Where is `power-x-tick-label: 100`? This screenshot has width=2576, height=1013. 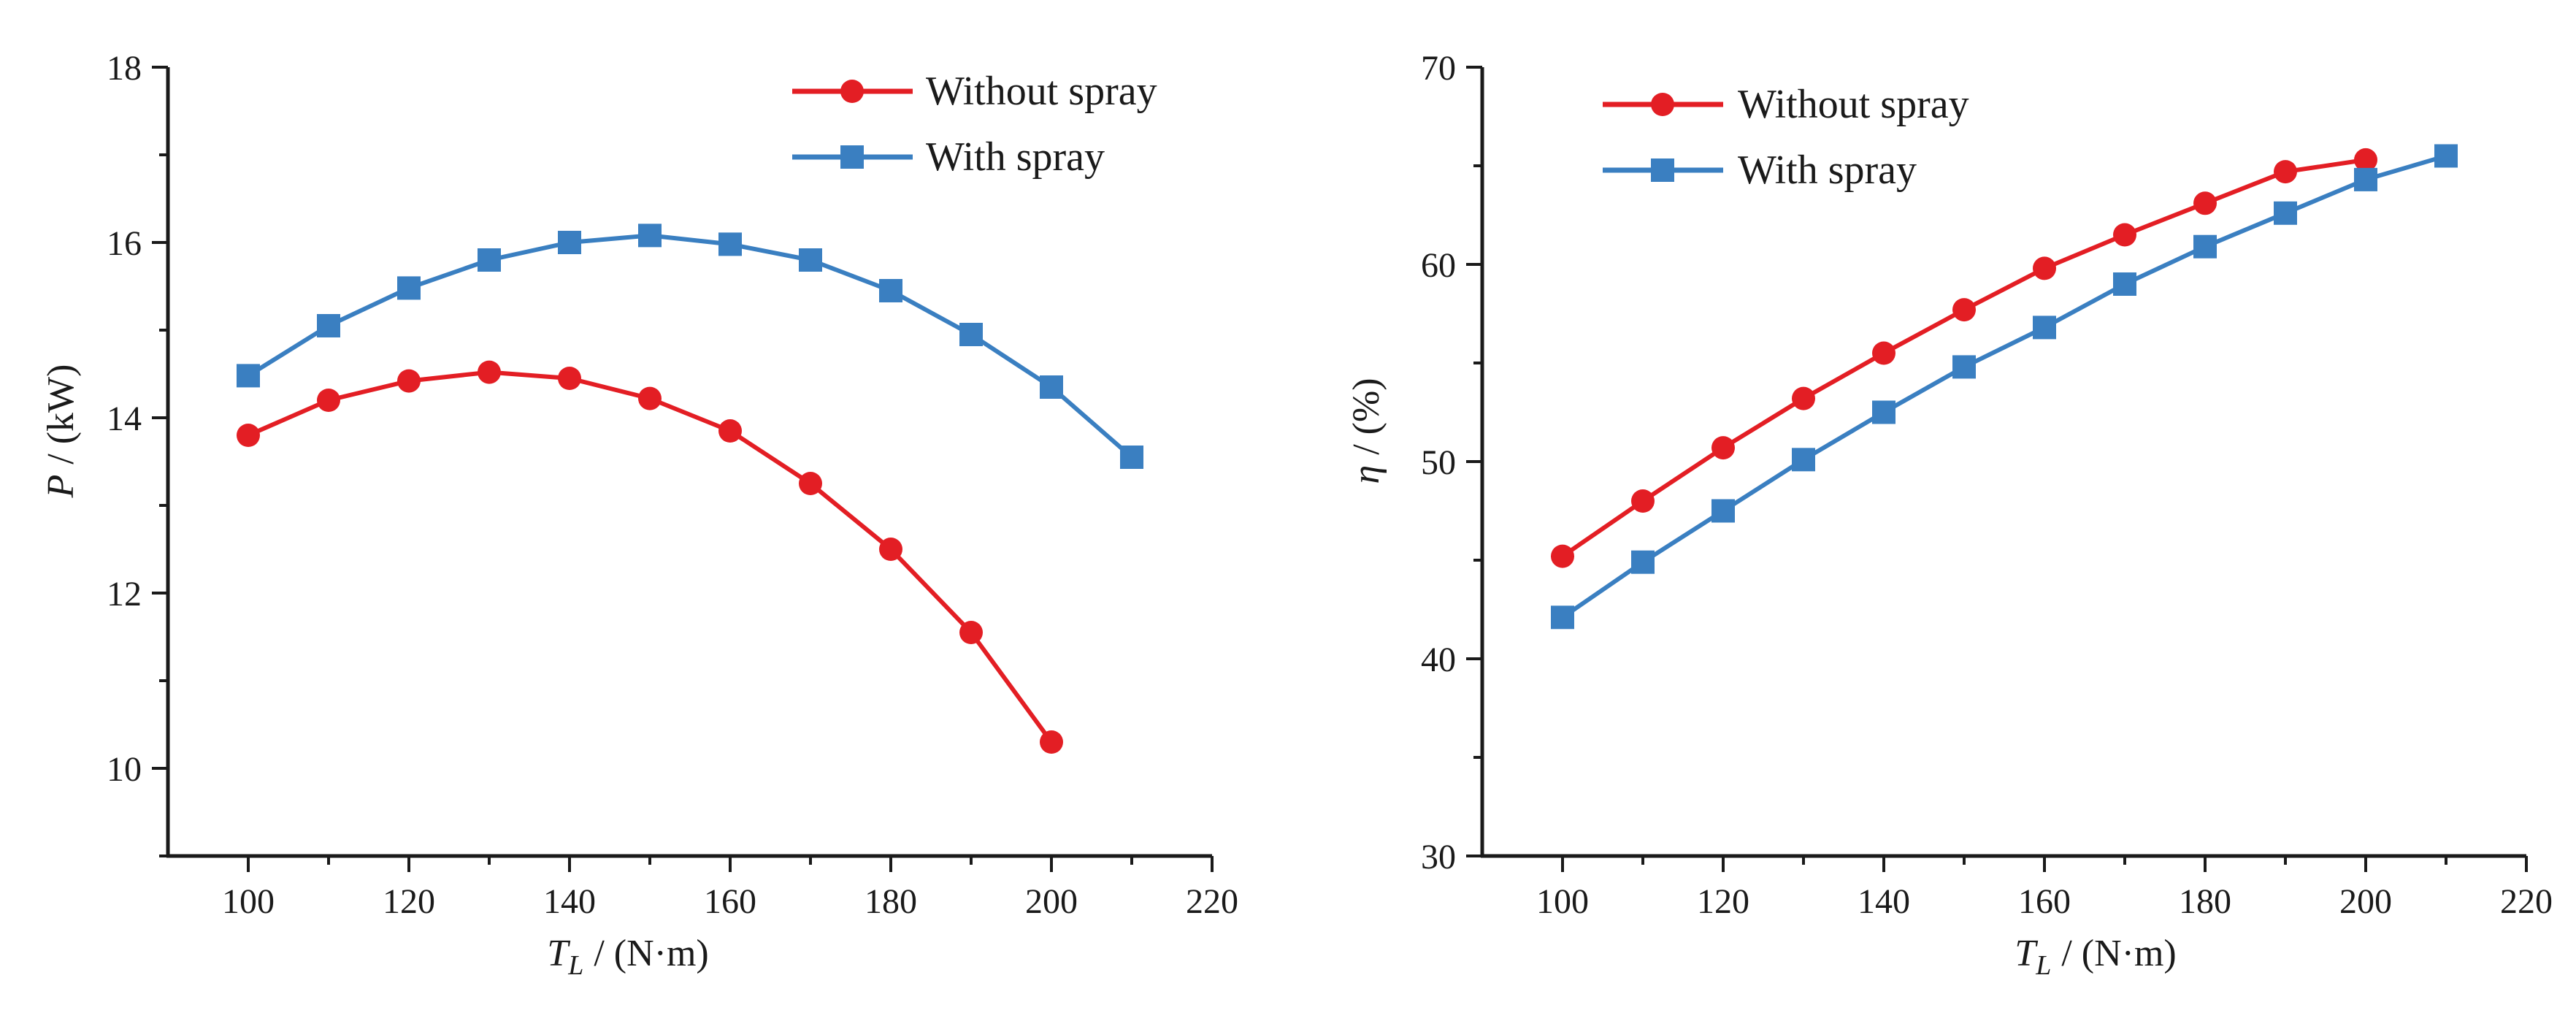
power-x-tick-label: 100 is located at coordinates (248, 901).